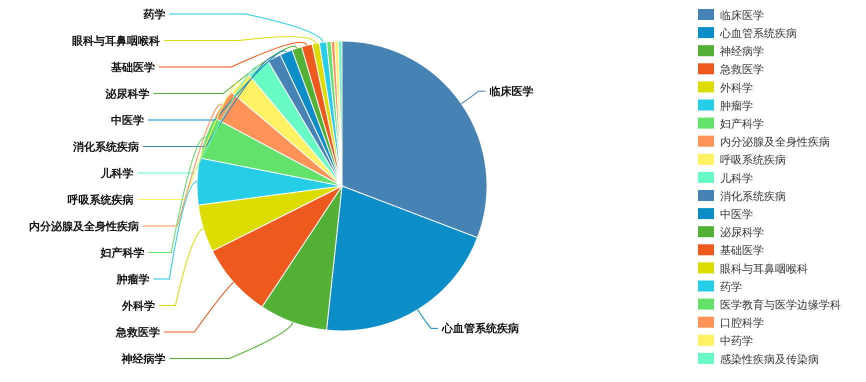 The height and width of the screenshot is (382, 866). Describe the element at coordinates (127, 120) in the screenshot. I see `slice-label: 中医学` at that location.